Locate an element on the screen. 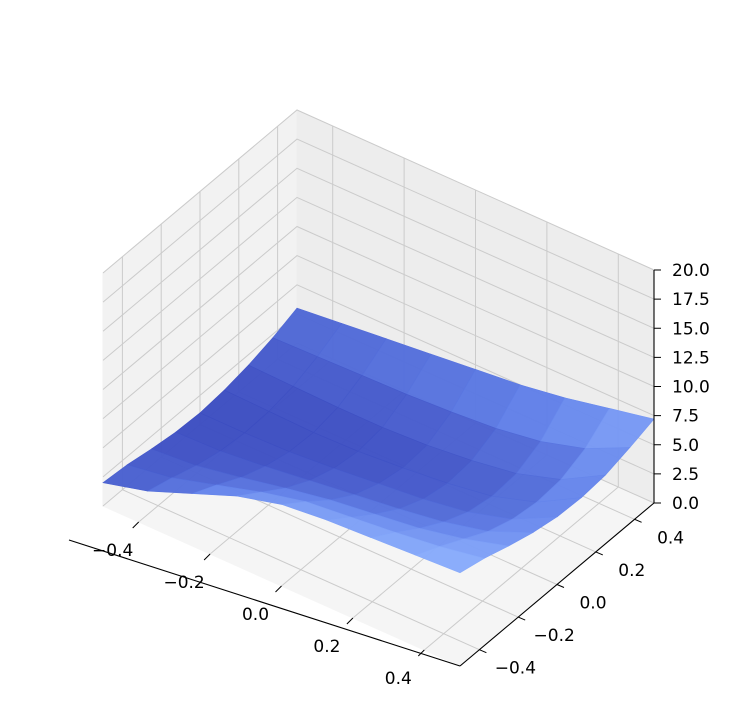  y-tick-label: 0.4 is located at coordinates (670, 538).